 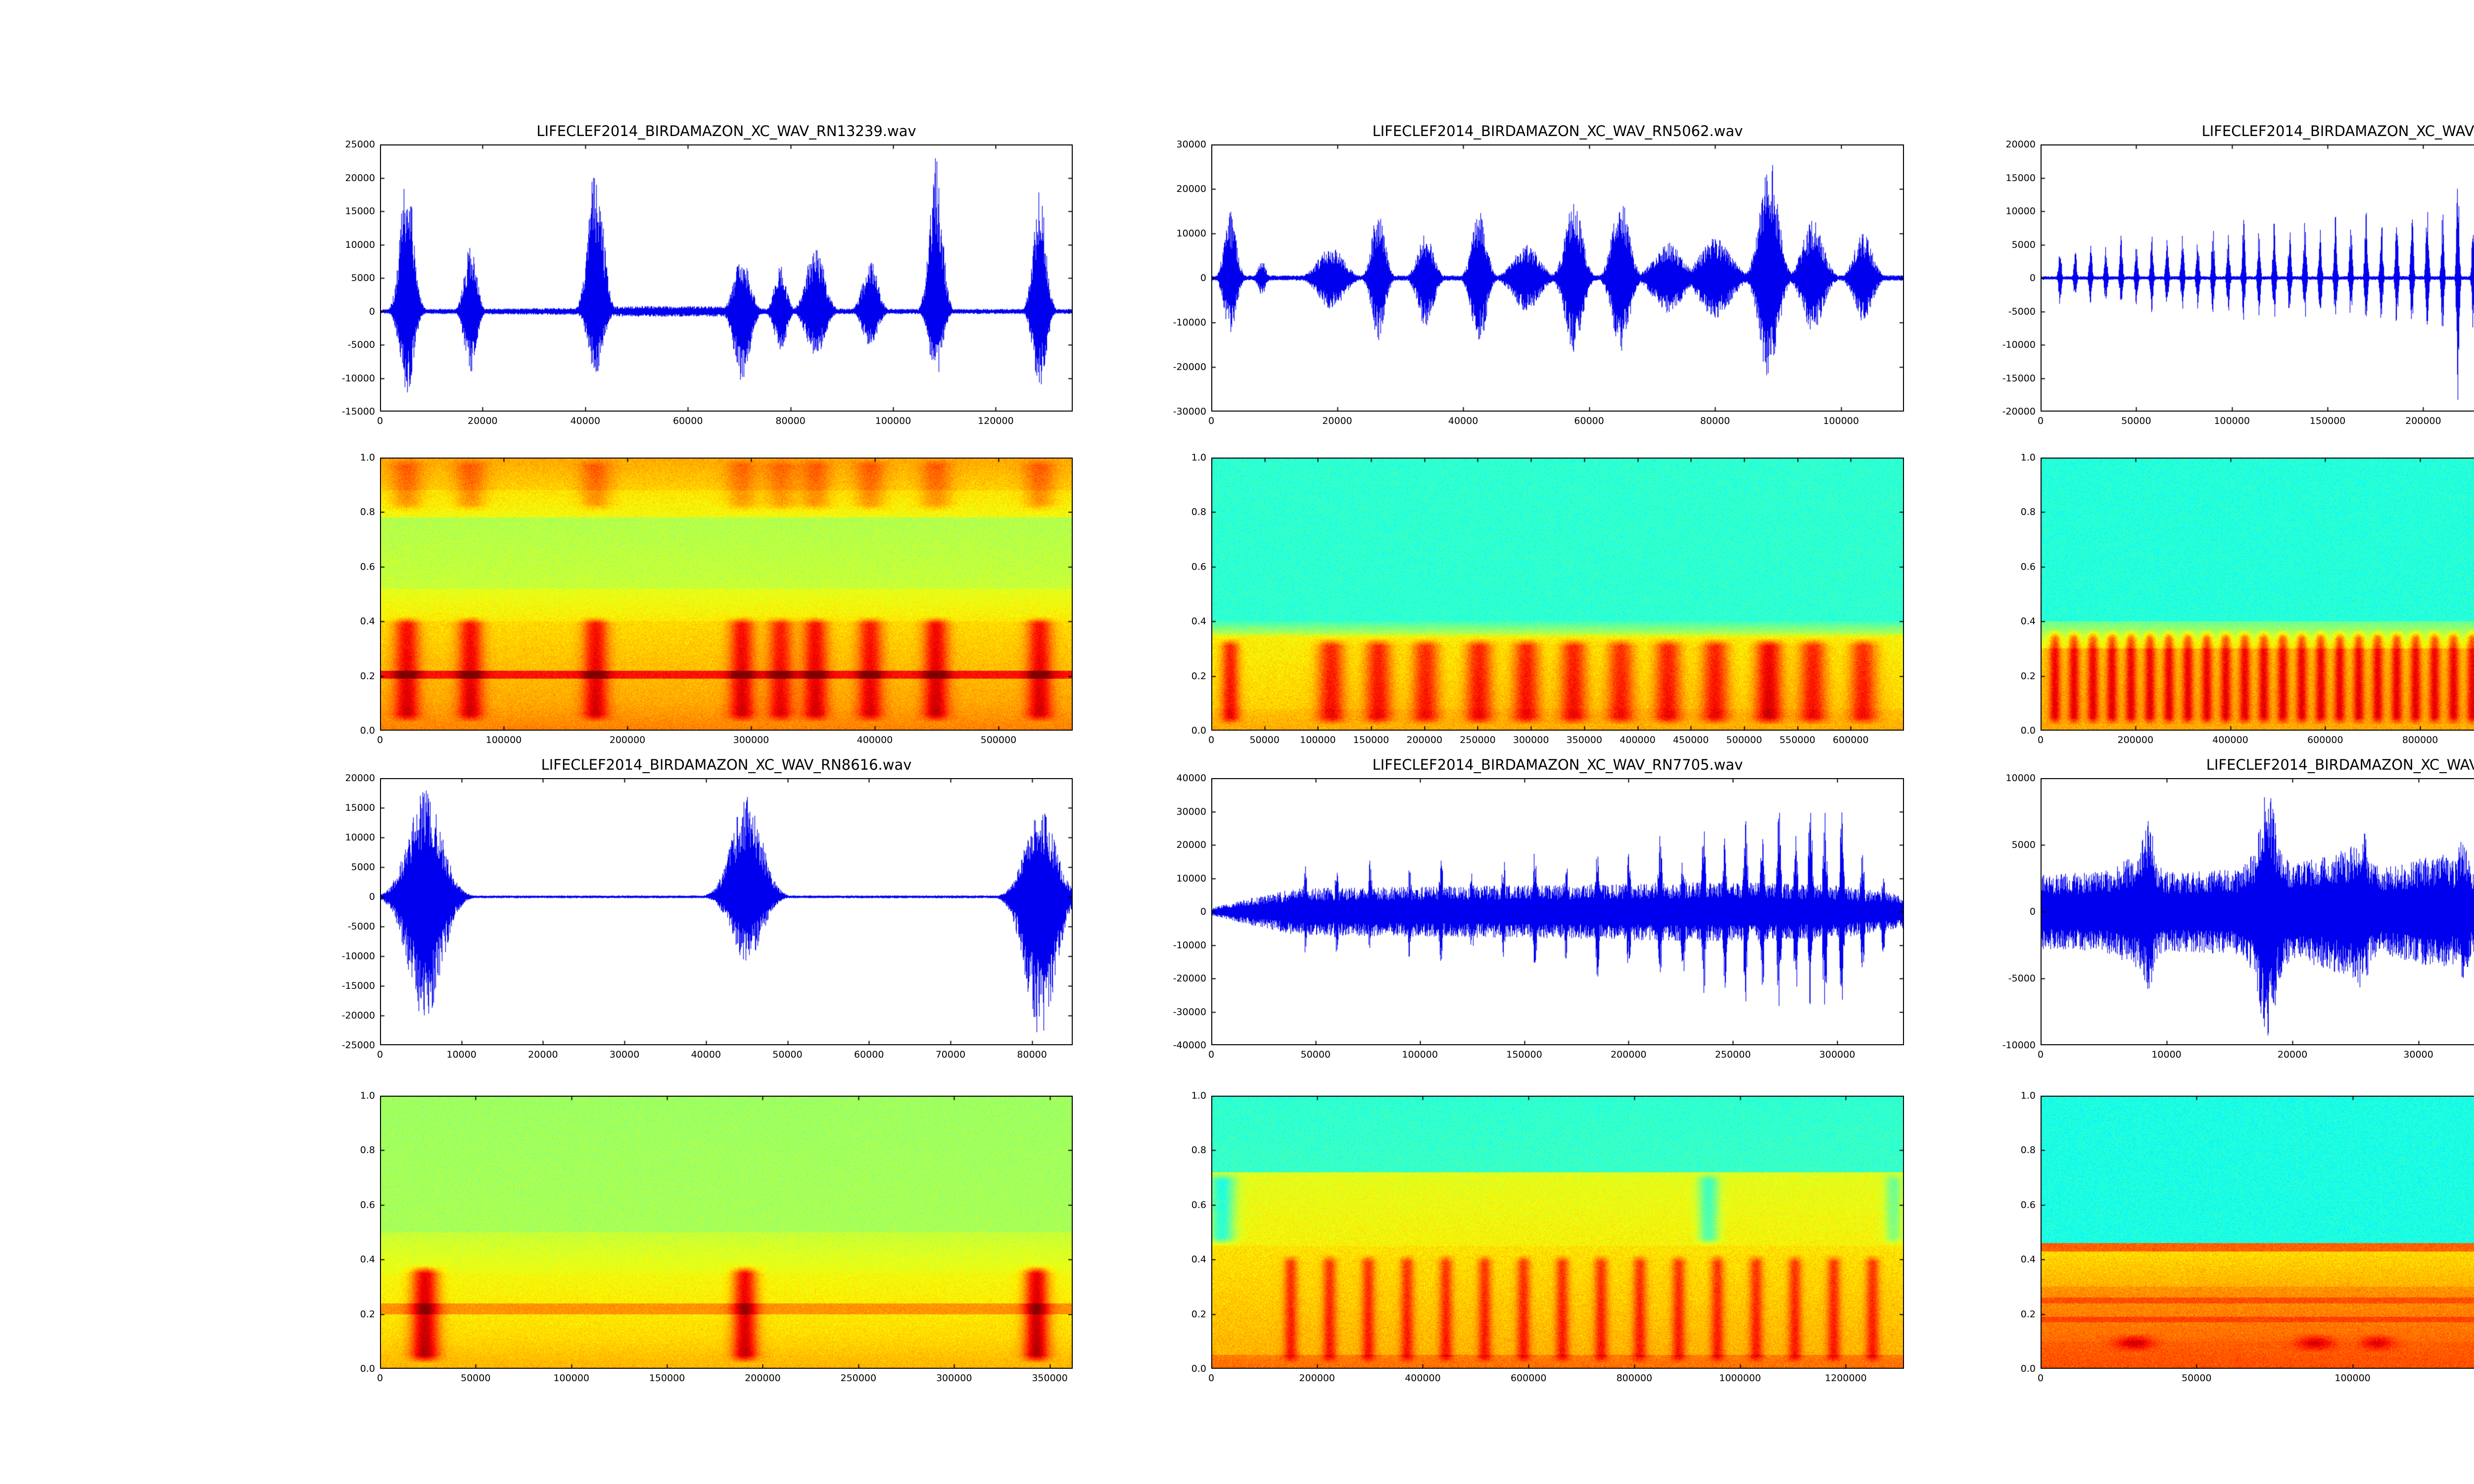 What do you see at coordinates (1557, 1232) in the screenshot?
I see `spectrogram-canvas-spectrogram-rn7705` at bounding box center [1557, 1232].